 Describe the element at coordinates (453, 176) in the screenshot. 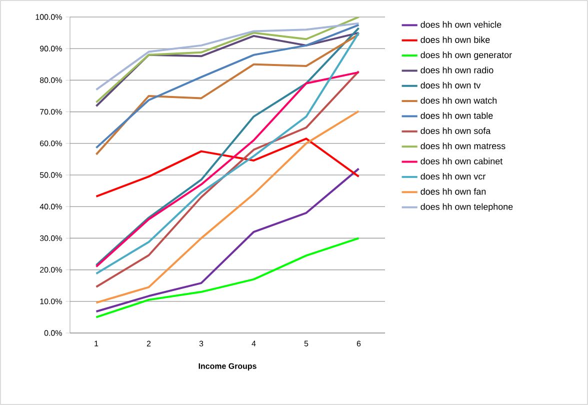

I see `legend-label: does hh own vcr` at that location.